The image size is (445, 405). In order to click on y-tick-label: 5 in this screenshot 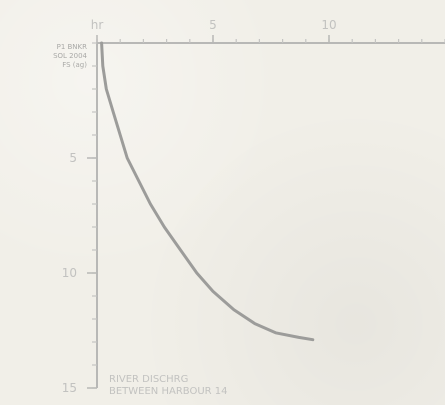, I will do `click(73, 158)`.